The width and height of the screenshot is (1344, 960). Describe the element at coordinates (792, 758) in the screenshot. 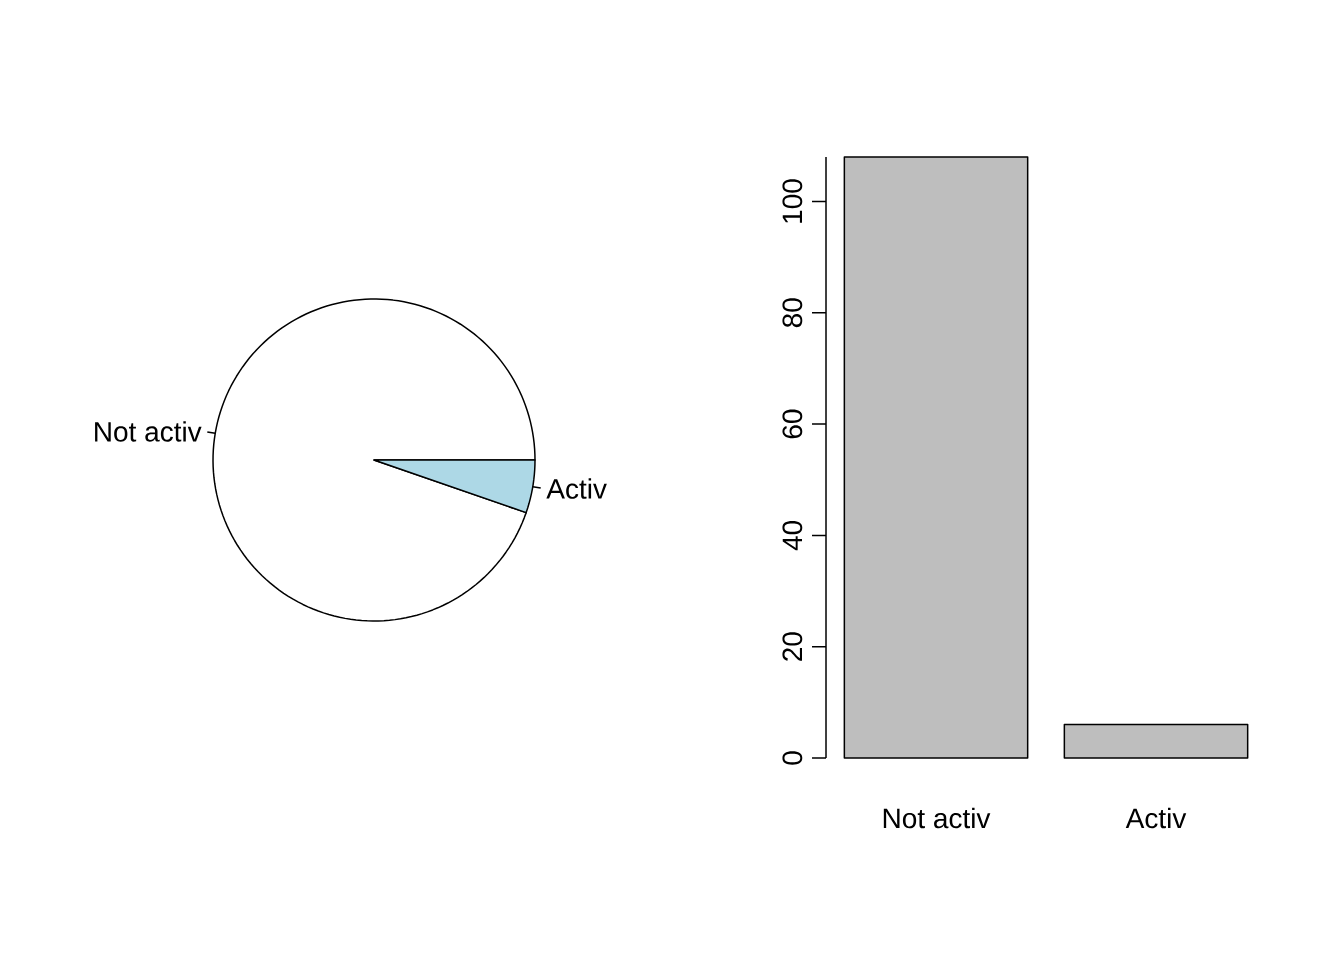

I see `y-tick-label: 0` at that location.